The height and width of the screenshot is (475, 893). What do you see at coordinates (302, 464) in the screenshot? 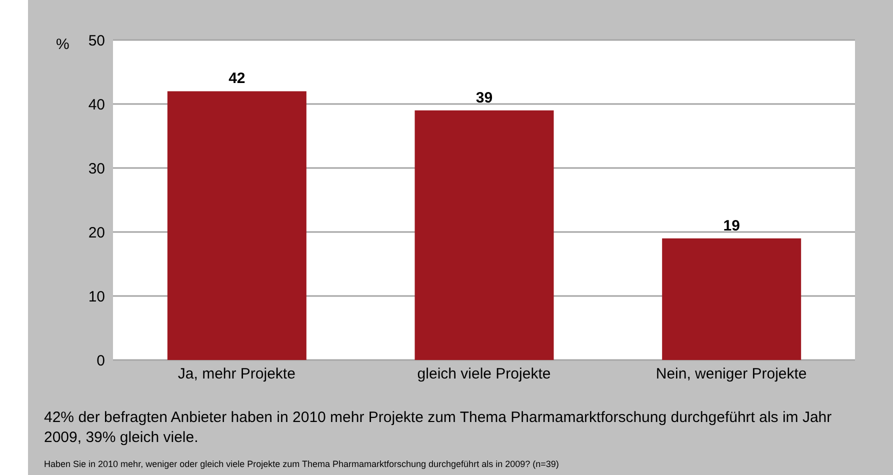
I see `text: Haben Sie in 2010 mehr, weniger oder gleich viele Projekte zum Thema Pharmamarktforschung durchgeführt als in 2009? (n=39)` at bounding box center [302, 464].